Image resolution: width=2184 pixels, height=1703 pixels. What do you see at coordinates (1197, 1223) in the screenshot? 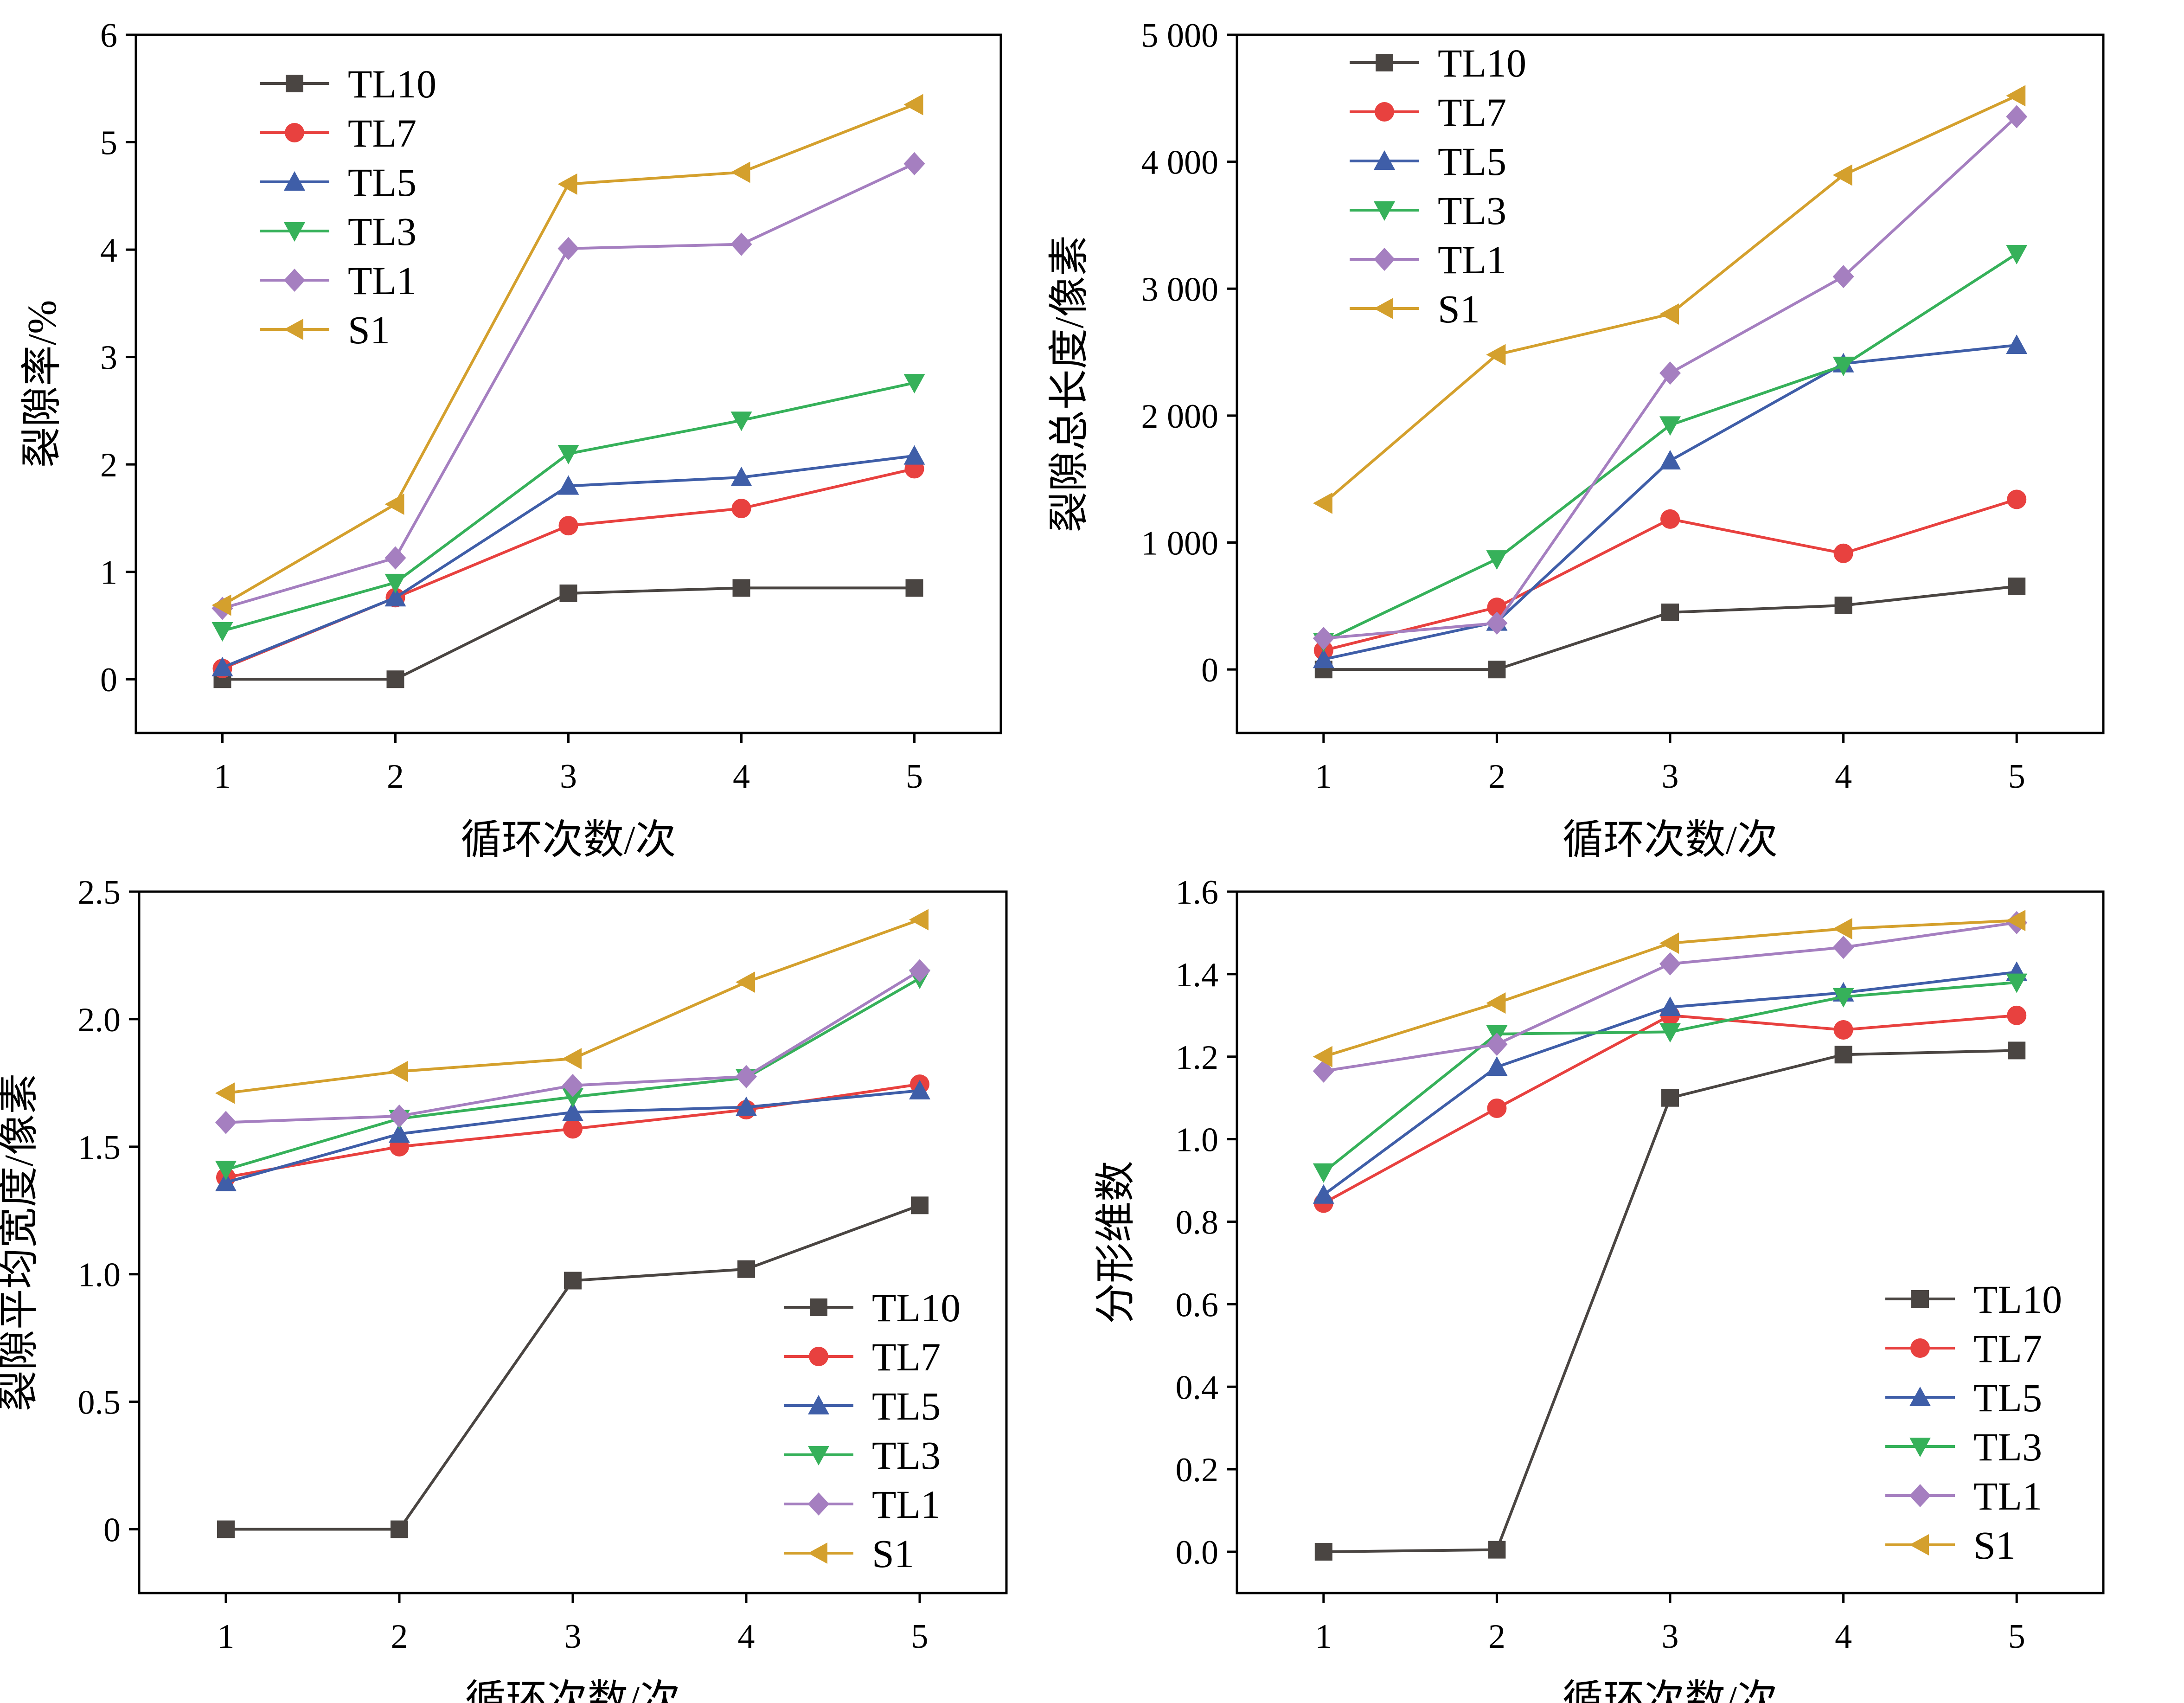
I see `y-tick-label: 0.8` at bounding box center [1197, 1223].